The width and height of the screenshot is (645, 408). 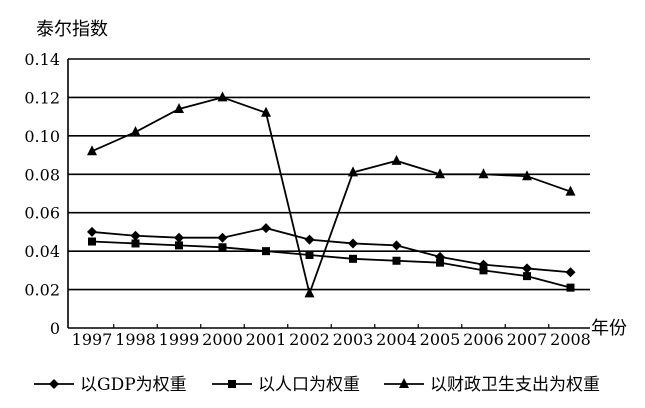 I want to click on y-tick-label: 0.10, so click(x=42, y=136).